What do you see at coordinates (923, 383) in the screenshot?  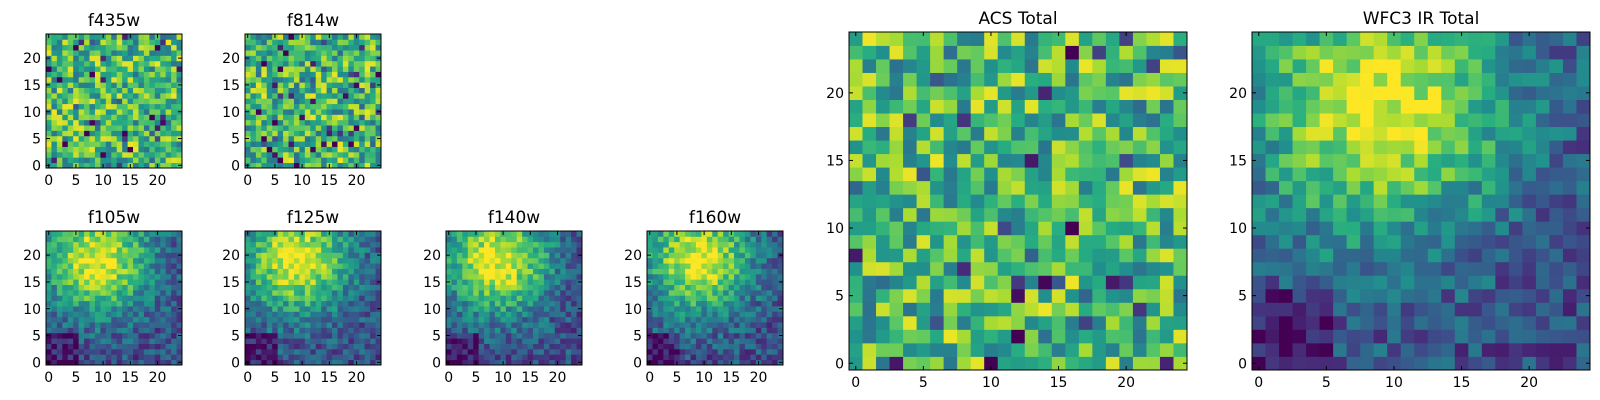 I see `x-tick-label: 5` at bounding box center [923, 383].